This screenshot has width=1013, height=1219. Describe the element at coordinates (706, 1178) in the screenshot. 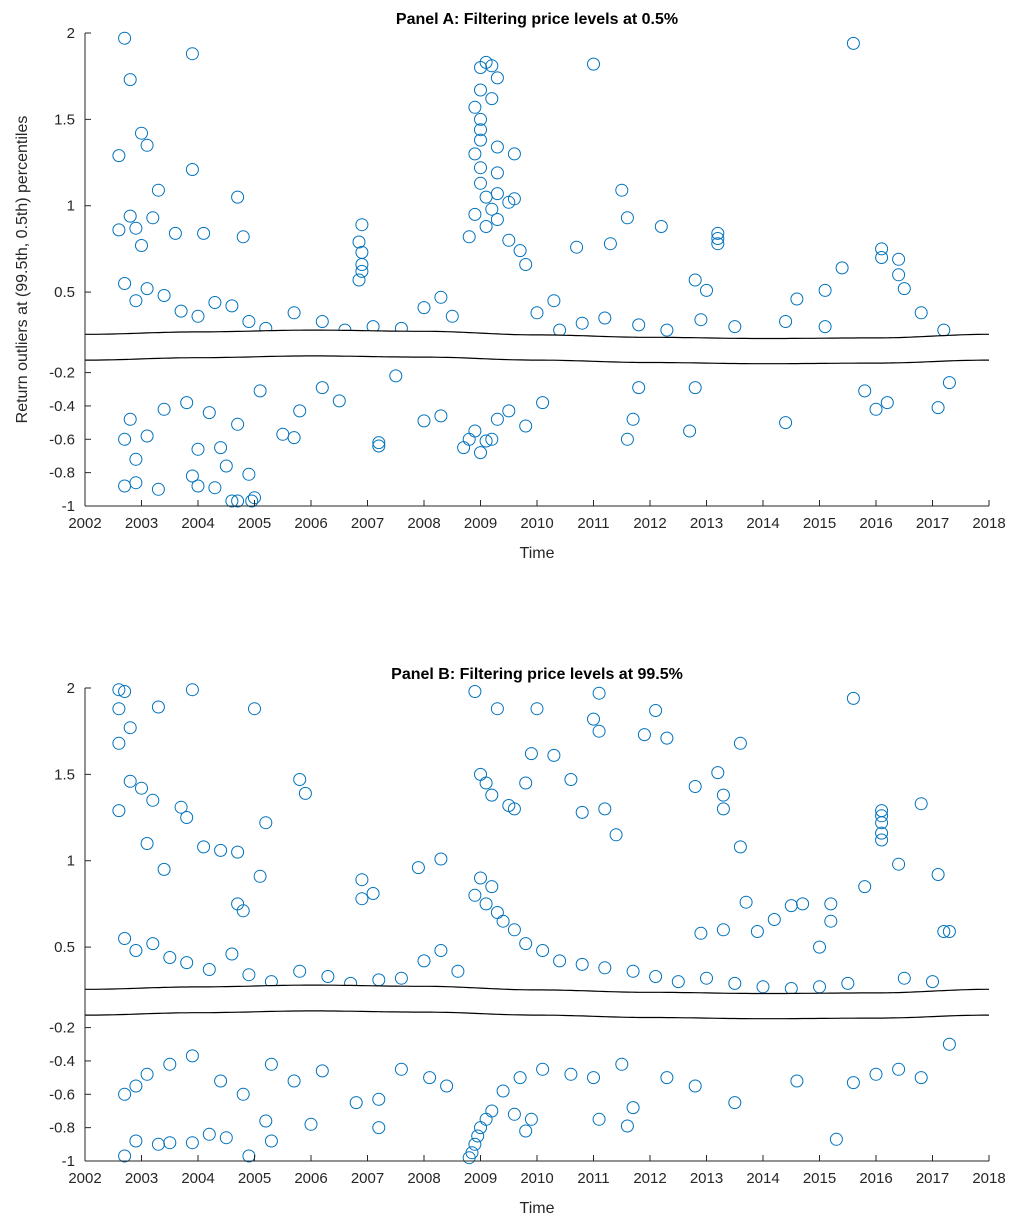

I see `x-tick-label: 2013` at that location.